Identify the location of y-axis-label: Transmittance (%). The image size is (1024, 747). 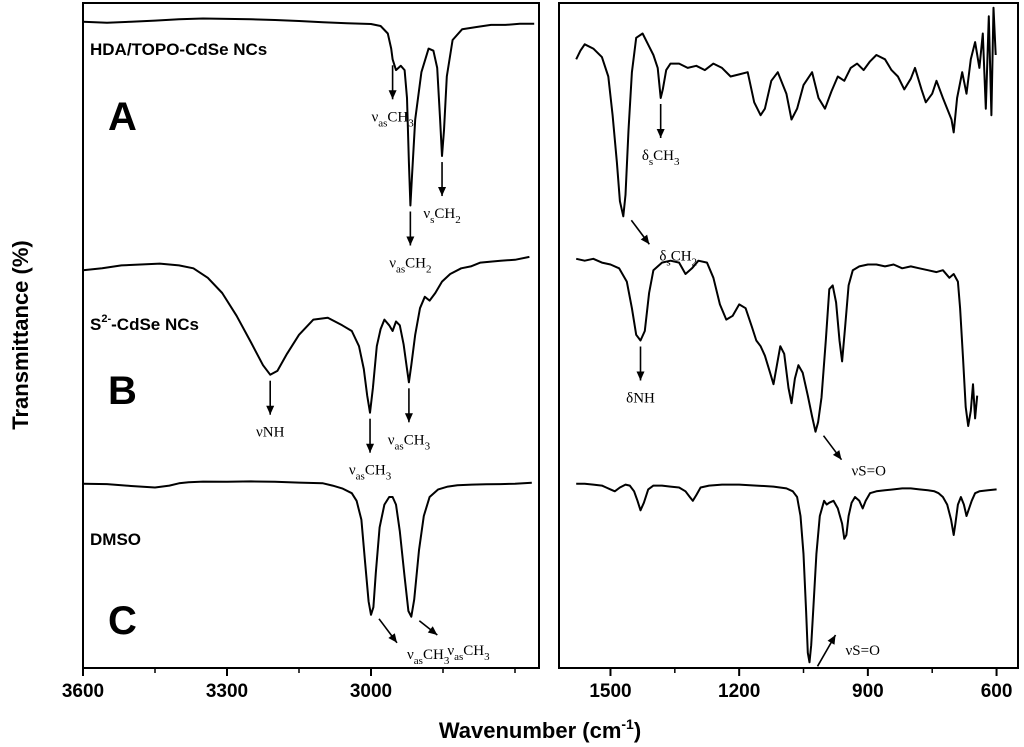
(20, 335).